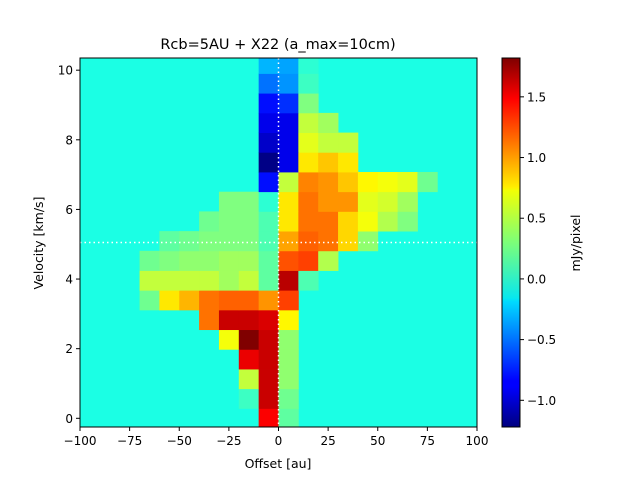 The height and width of the screenshot is (480, 640). I want to click on y-tick-label: 0, so click(69, 419).